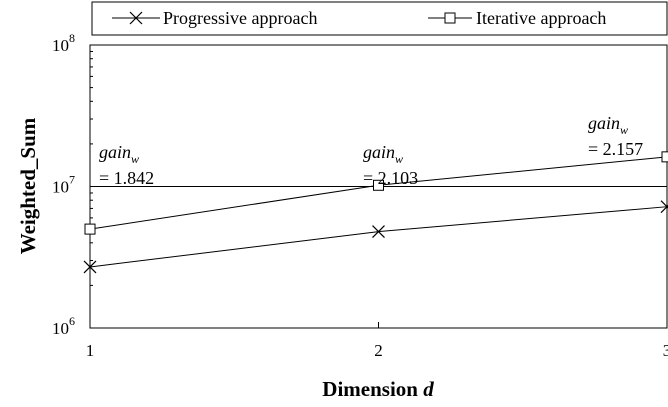 This screenshot has width=668, height=407. What do you see at coordinates (90, 350) in the screenshot?
I see `x-tick-label-1: 1` at bounding box center [90, 350].